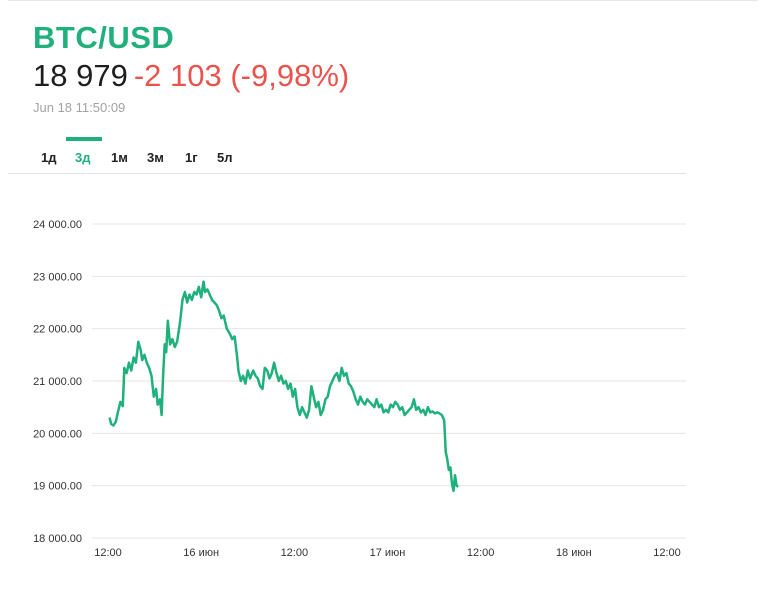 This screenshot has height=604, width=766. I want to click on y-tick-label: 24 000.00, so click(57, 225).